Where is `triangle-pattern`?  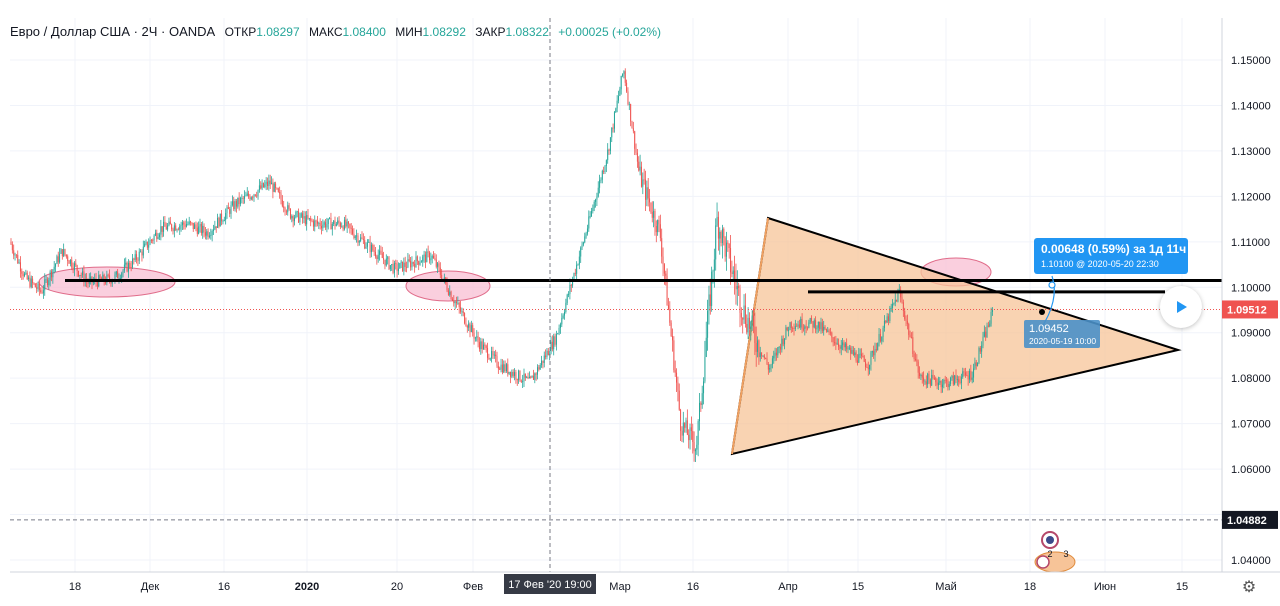 triangle-pattern is located at coordinates (956, 336).